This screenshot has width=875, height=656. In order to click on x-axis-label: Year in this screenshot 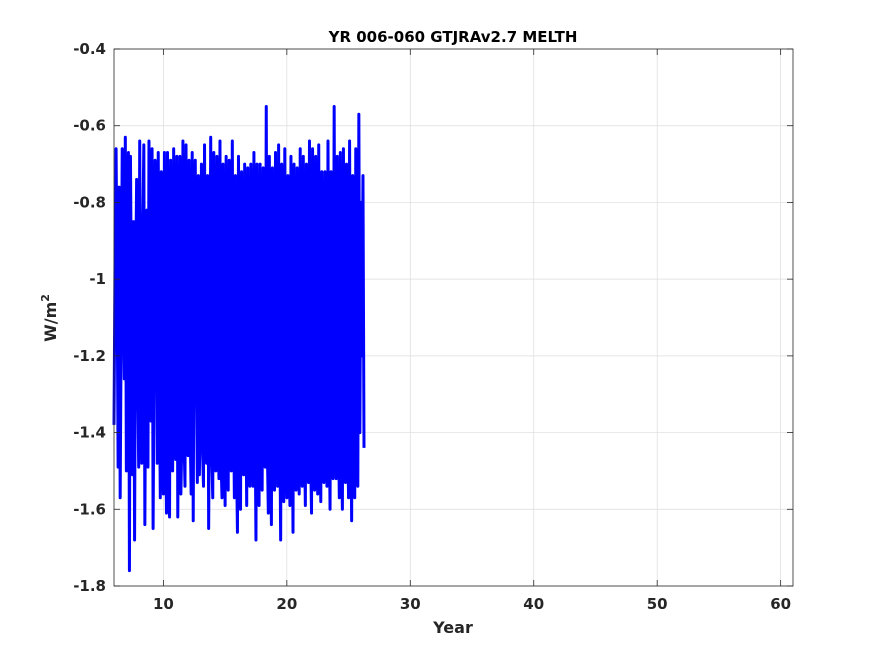, I will do `click(452, 627)`.